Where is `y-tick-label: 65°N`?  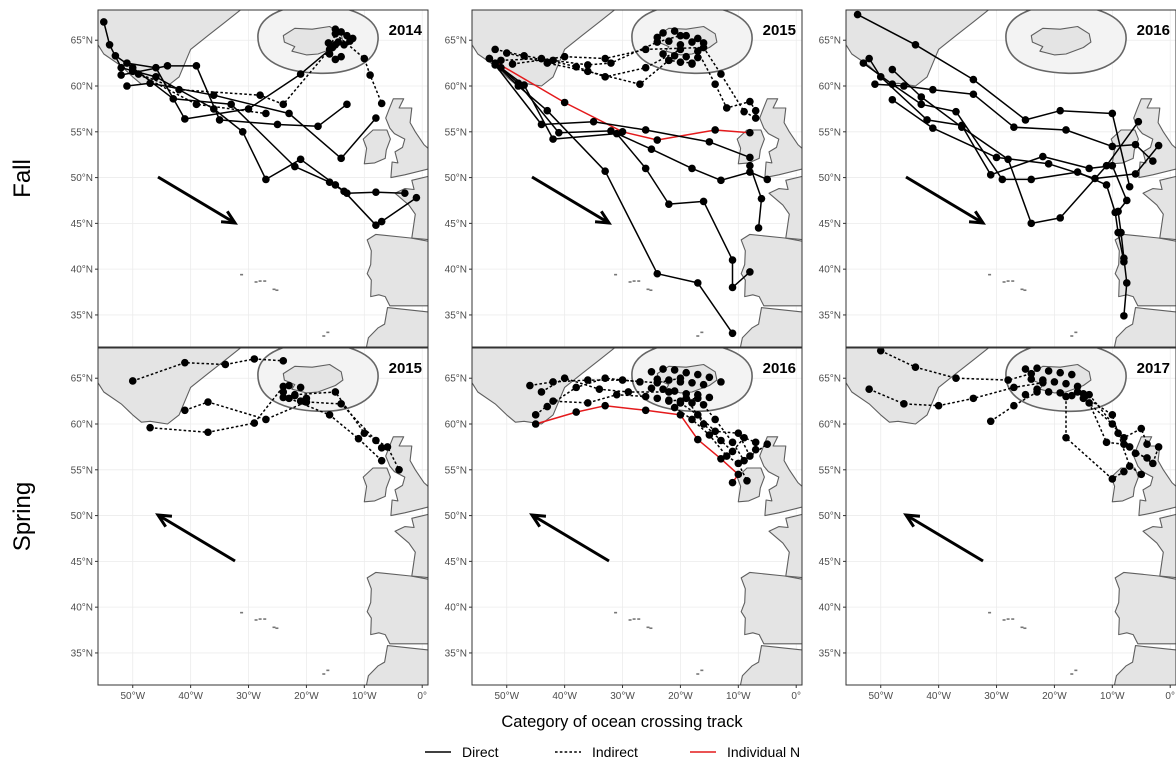 y-tick-label: 65°N is located at coordinates (830, 41).